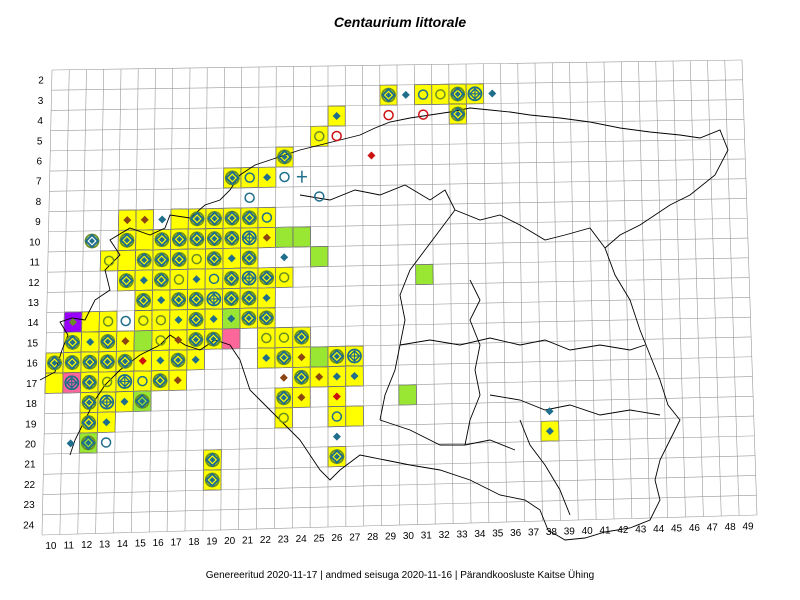 The width and height of the screenshot is (800, 600). I want to click on column-label: 26, so click(337, 538).